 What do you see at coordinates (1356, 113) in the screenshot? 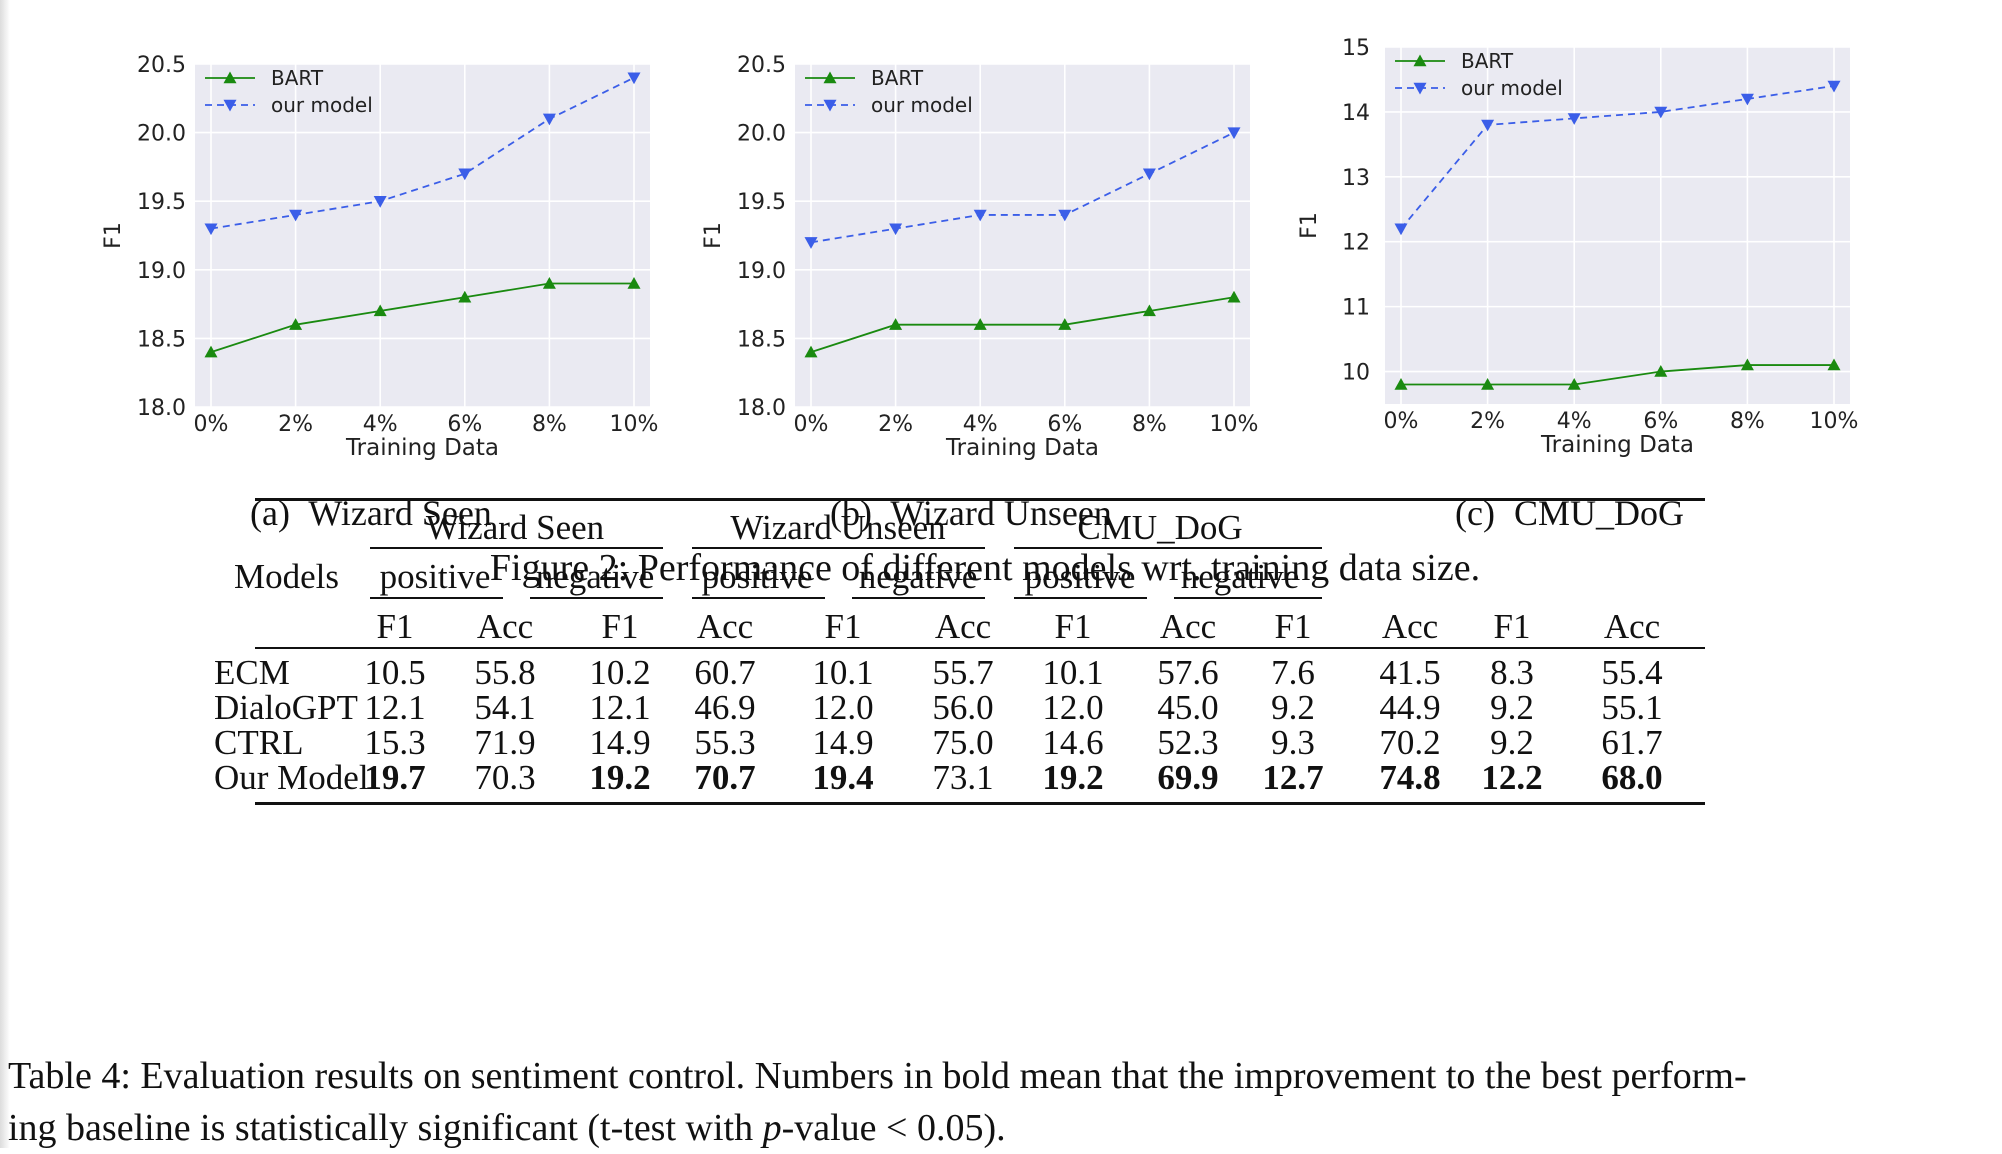
I see `y-tick-label: 14` at bounding box center [1356, 113].